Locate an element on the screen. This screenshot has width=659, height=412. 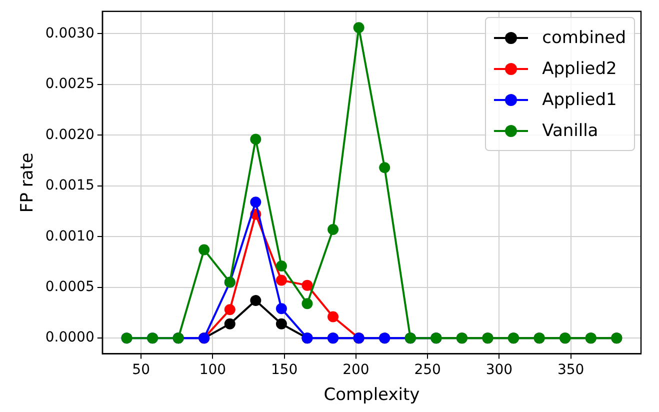
x-tick-label: 150 is located at coordinates (284, 370).